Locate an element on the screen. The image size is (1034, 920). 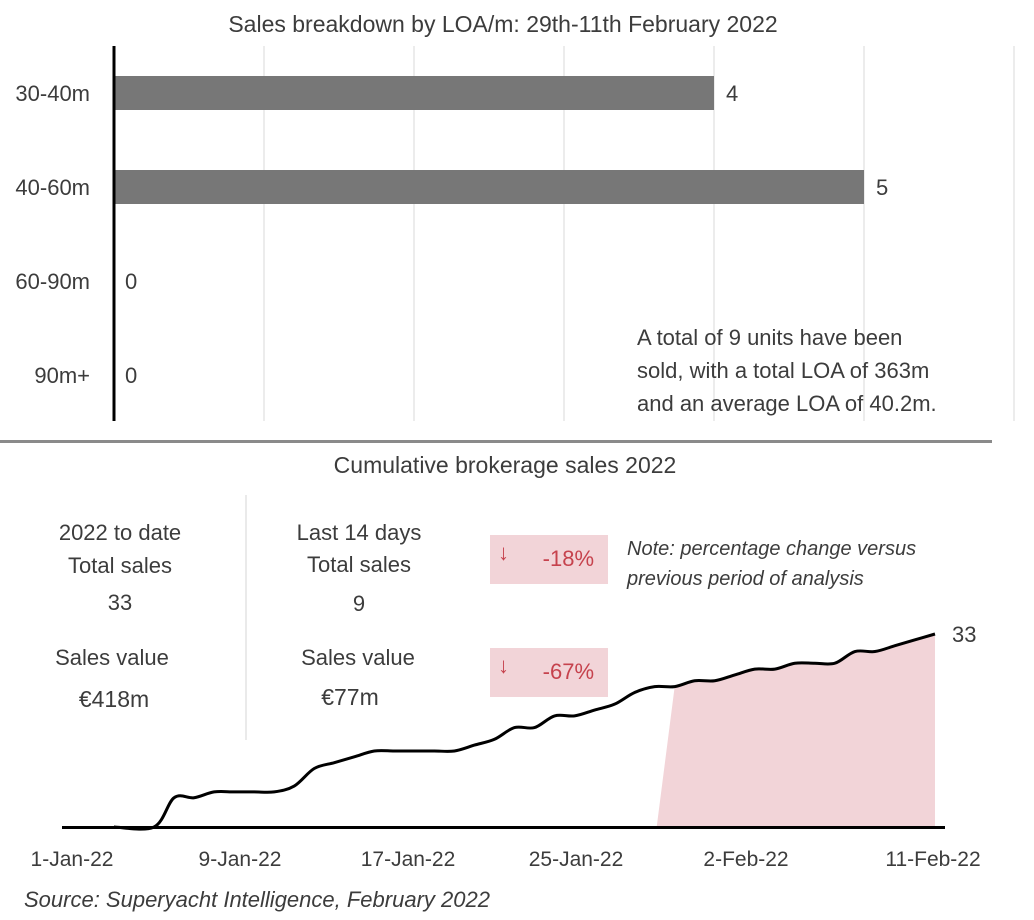
last14-header-2: Total sales is located at coordinates (359, 564).